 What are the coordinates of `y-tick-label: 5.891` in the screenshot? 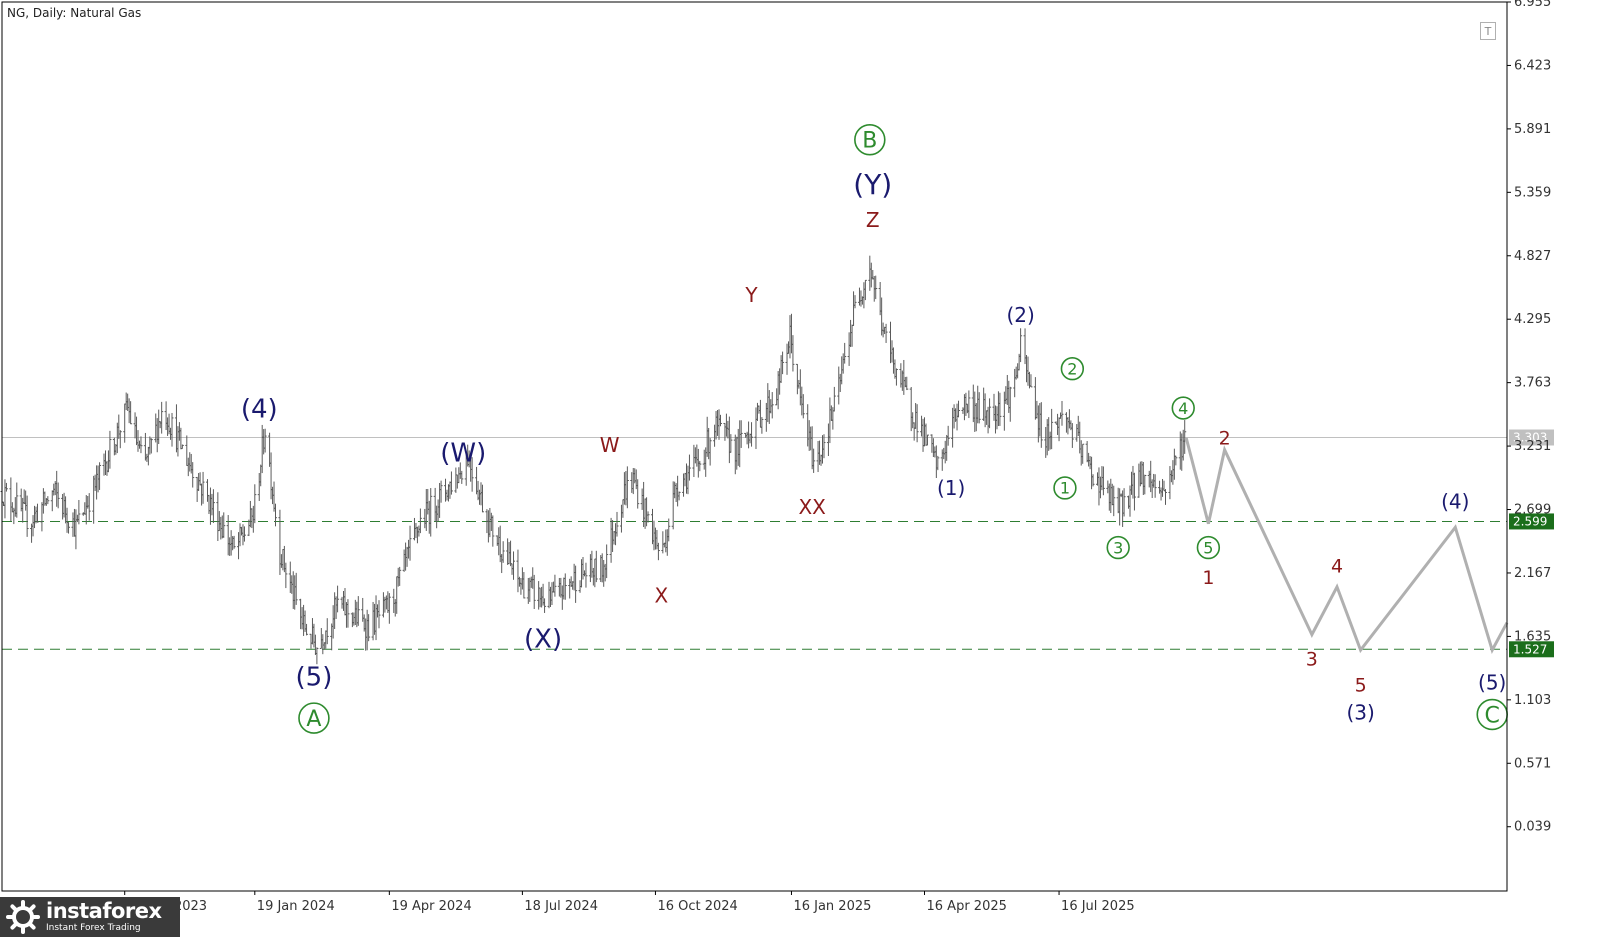 It's located at (1532, 129).